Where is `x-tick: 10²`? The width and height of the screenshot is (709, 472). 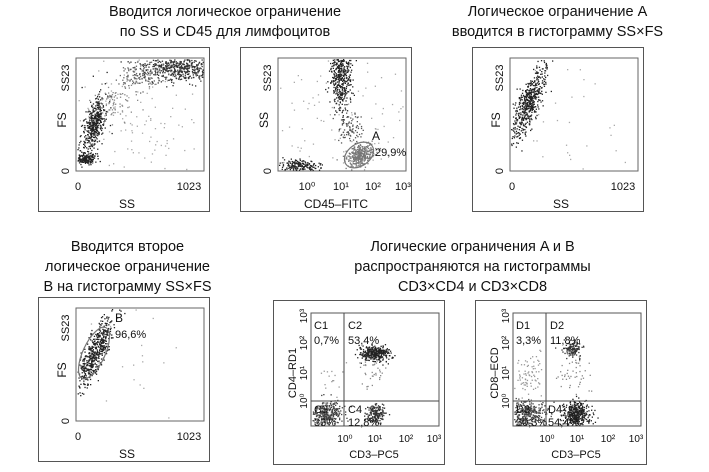
x-tick: 10² is located at coordinates (373, 187).